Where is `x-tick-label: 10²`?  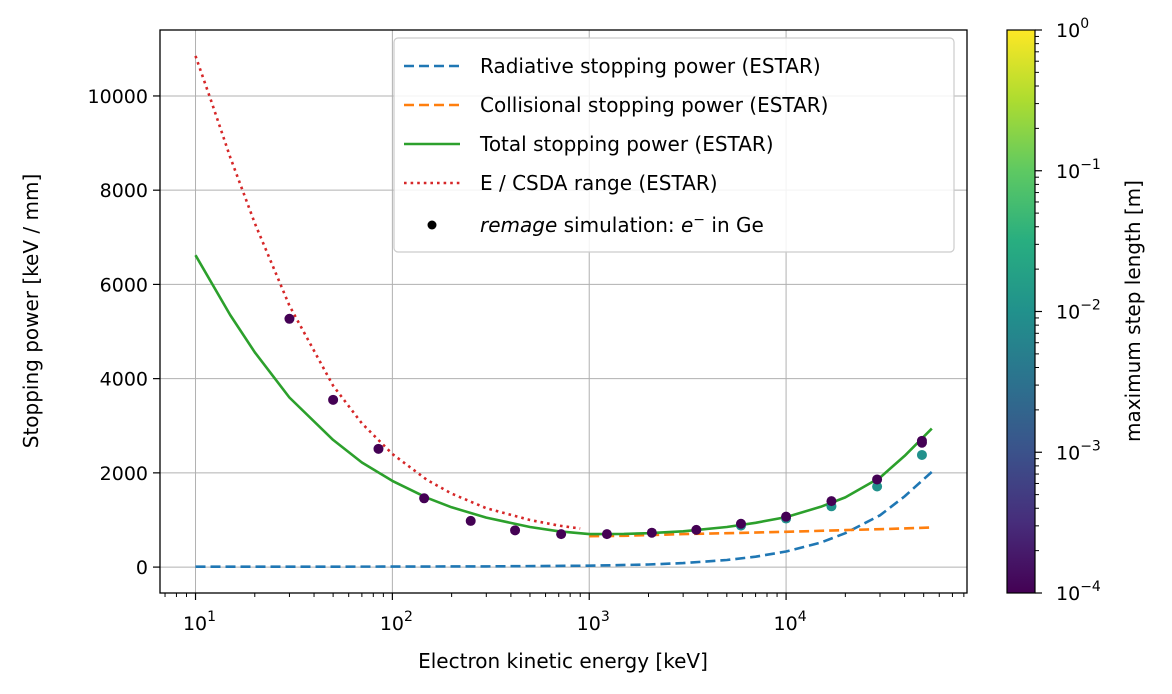 x-tick-label: 10² is located at coordinates (396, 622).